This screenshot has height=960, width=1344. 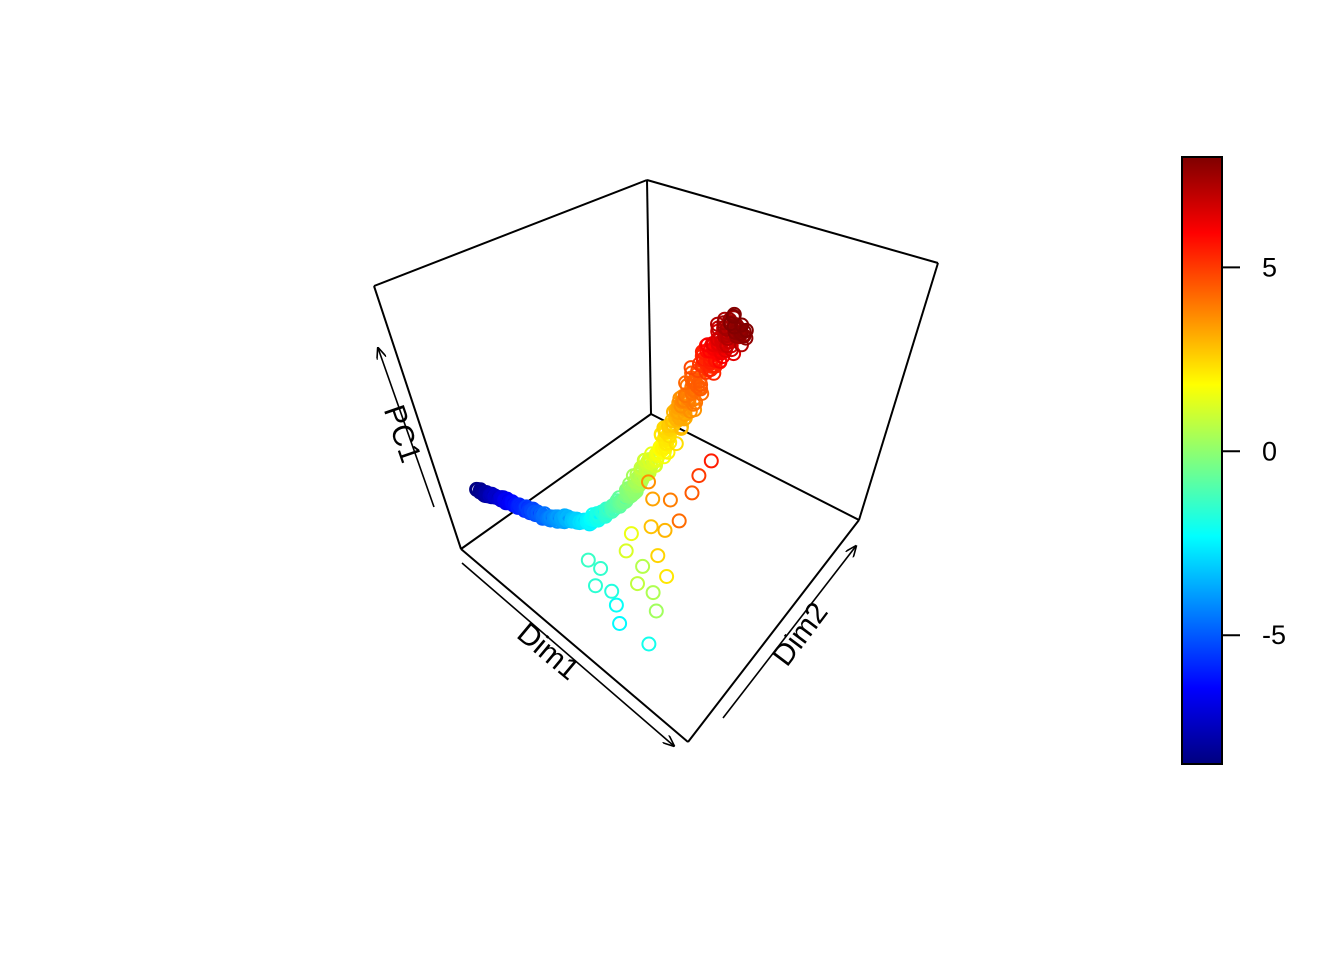 I want to click on colorbar-gradient, so click(x=1202, y=460).